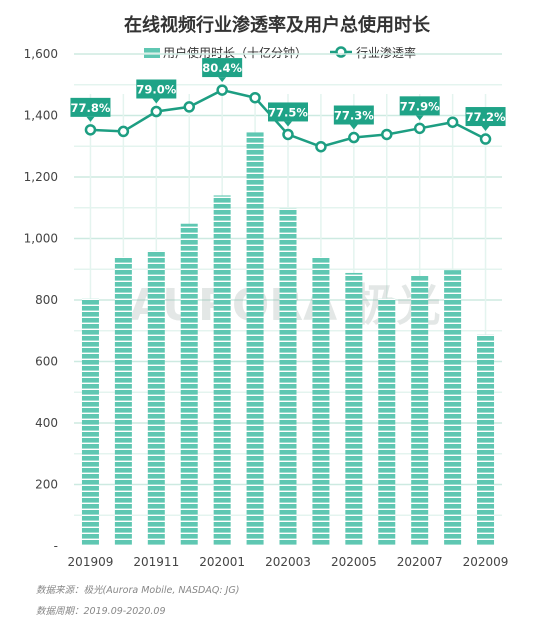 The height and width of the screenshot is (623, 554). What do you see at coordinates (235, 52) in the screenshot?
I see `legend-bar-label: 用户使用时长（十亿分钟）` at bounding box center [235, 52].